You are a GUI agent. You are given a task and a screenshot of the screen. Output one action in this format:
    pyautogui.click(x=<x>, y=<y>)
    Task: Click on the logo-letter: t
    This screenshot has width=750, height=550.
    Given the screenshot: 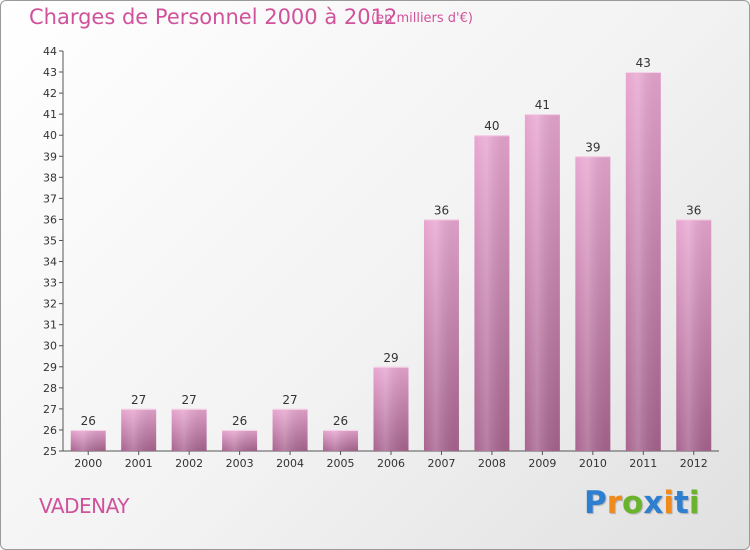 What is the action you would take?
    pyautogui.click(x=681, y=503)
    